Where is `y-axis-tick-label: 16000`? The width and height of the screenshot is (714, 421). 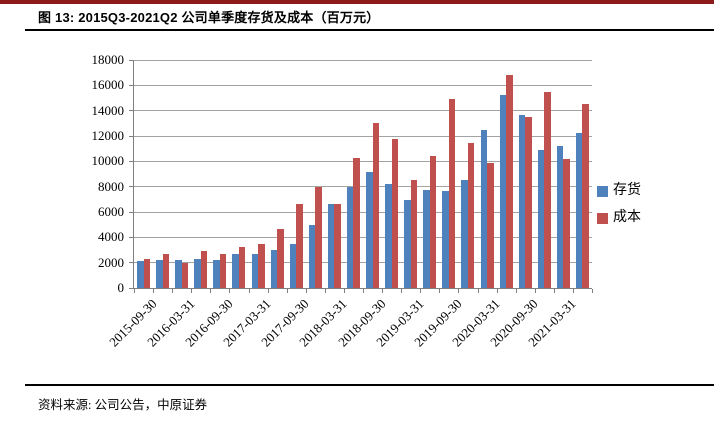
y-axis-tick-label: 16000 is located at coordinates (108, 85).